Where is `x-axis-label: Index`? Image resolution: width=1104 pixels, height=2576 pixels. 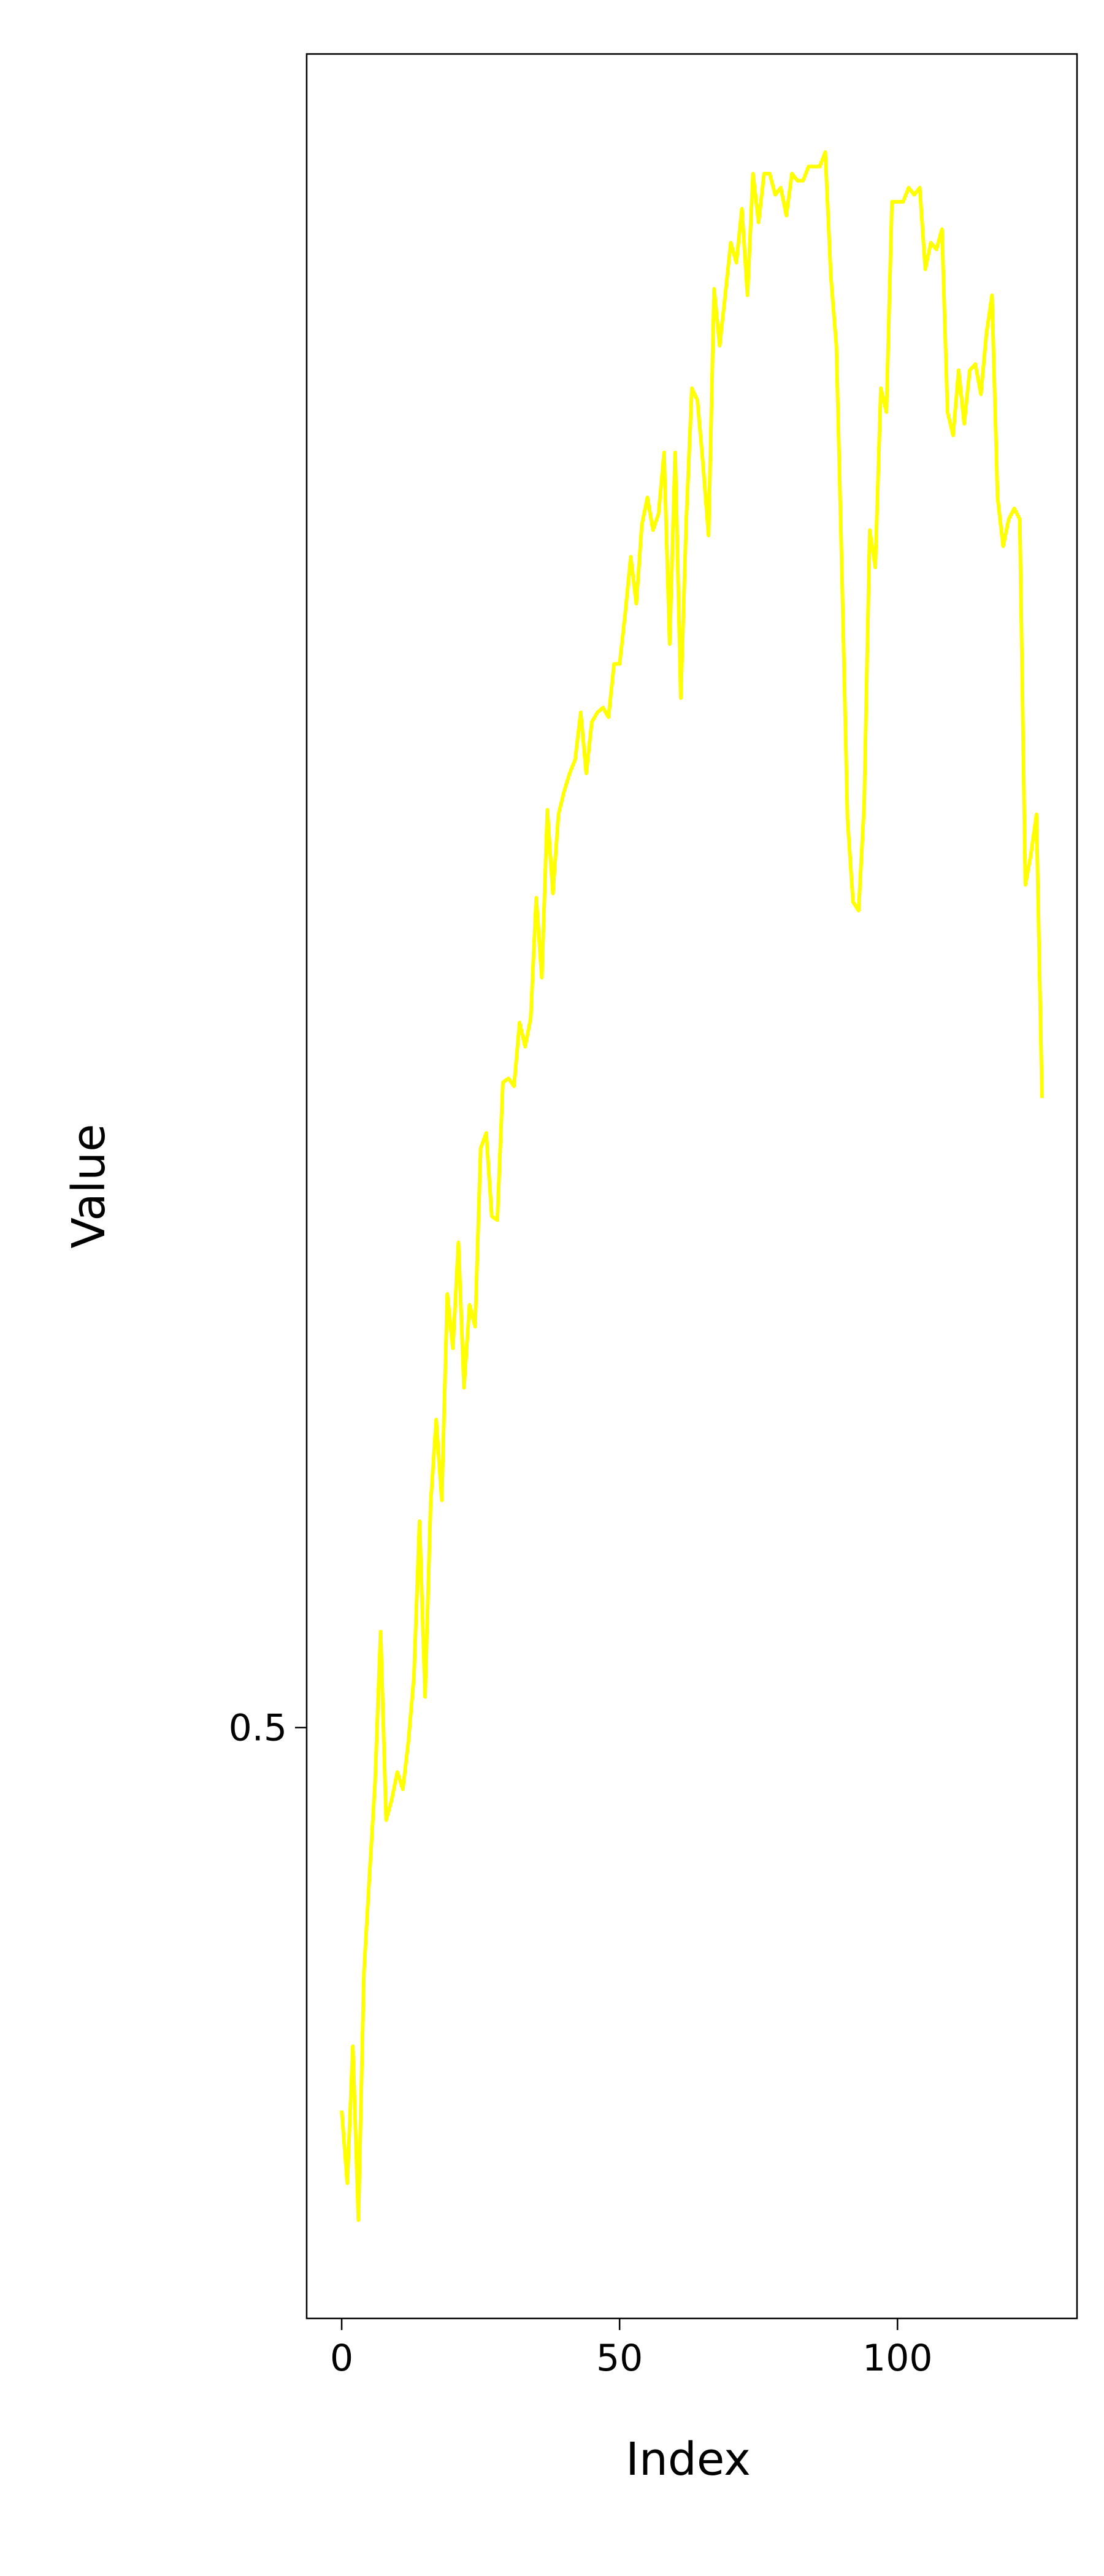
x-axis-label: Index is located at coordinates (688, 2459).